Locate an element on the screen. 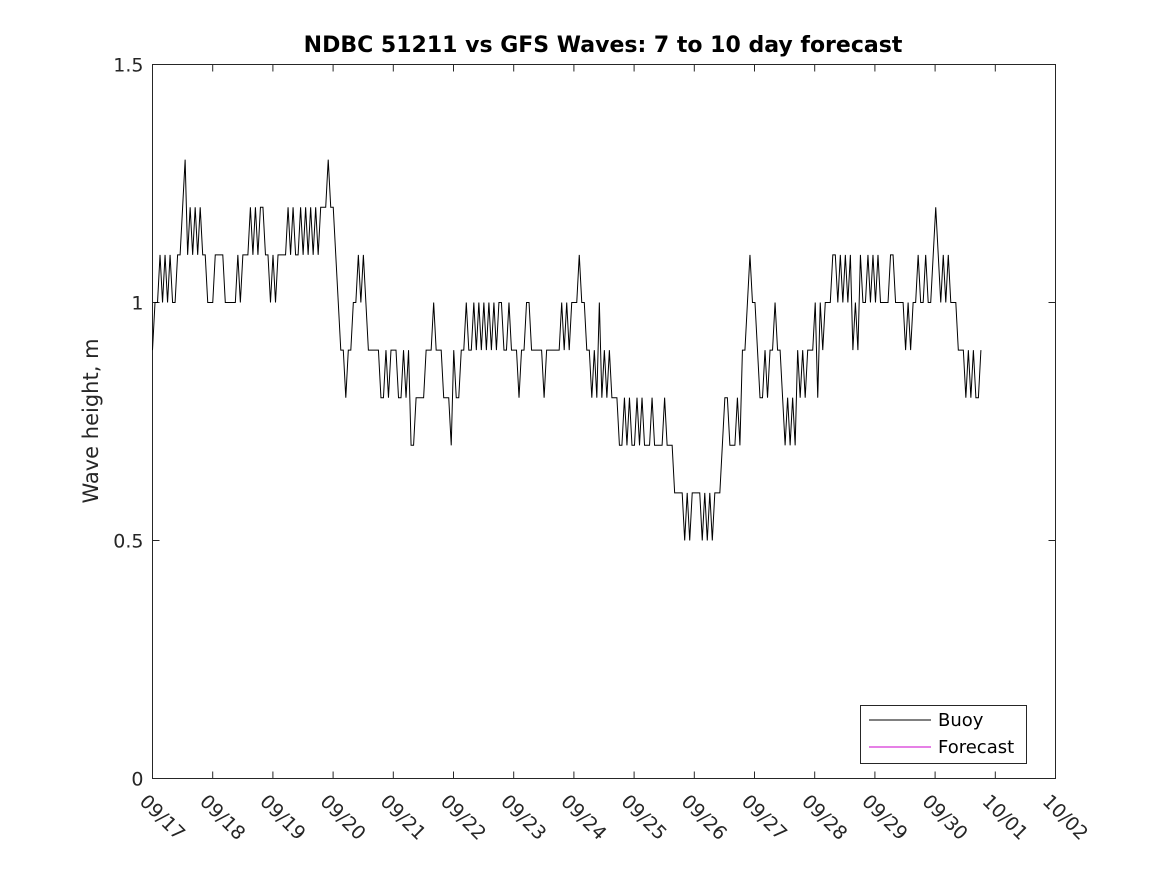  x-tick-label: 09/28 is located at coordinates (824, 817).